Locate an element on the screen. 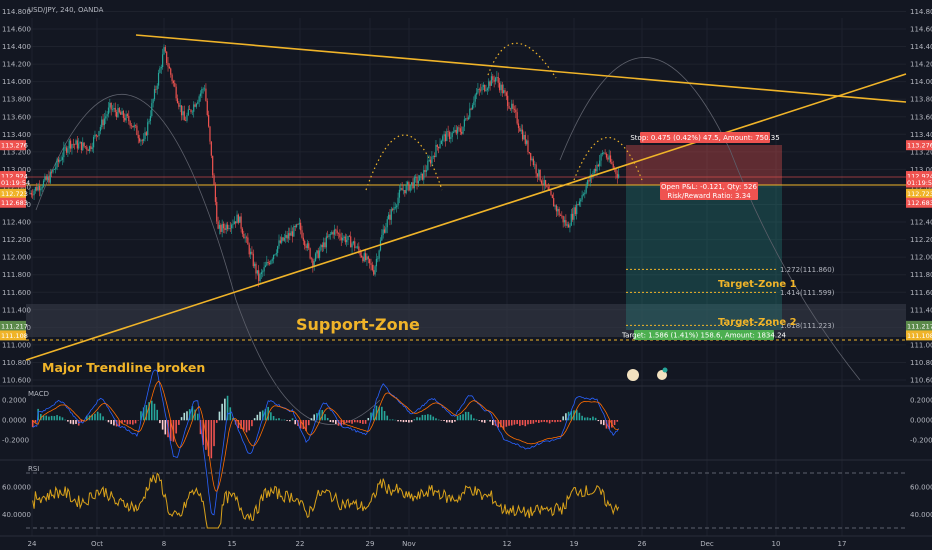  price-tick: 111.800 is located at coordinates (16, 275).